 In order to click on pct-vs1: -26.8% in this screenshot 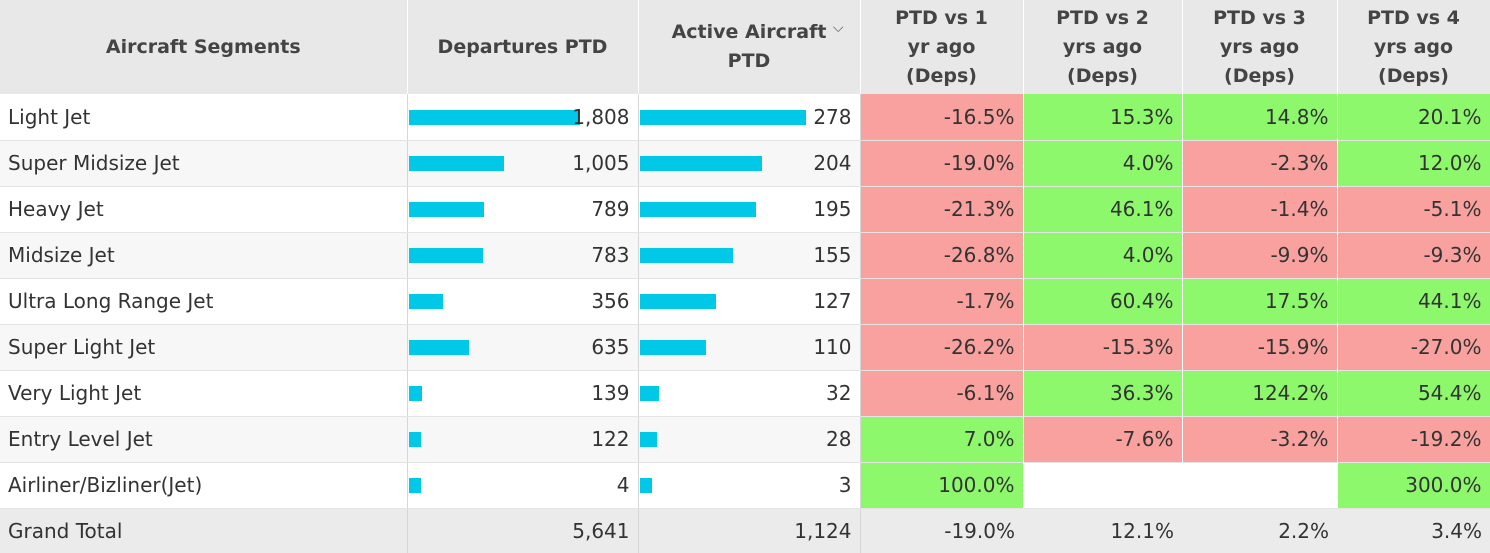, I will do `click(942, 255)`.